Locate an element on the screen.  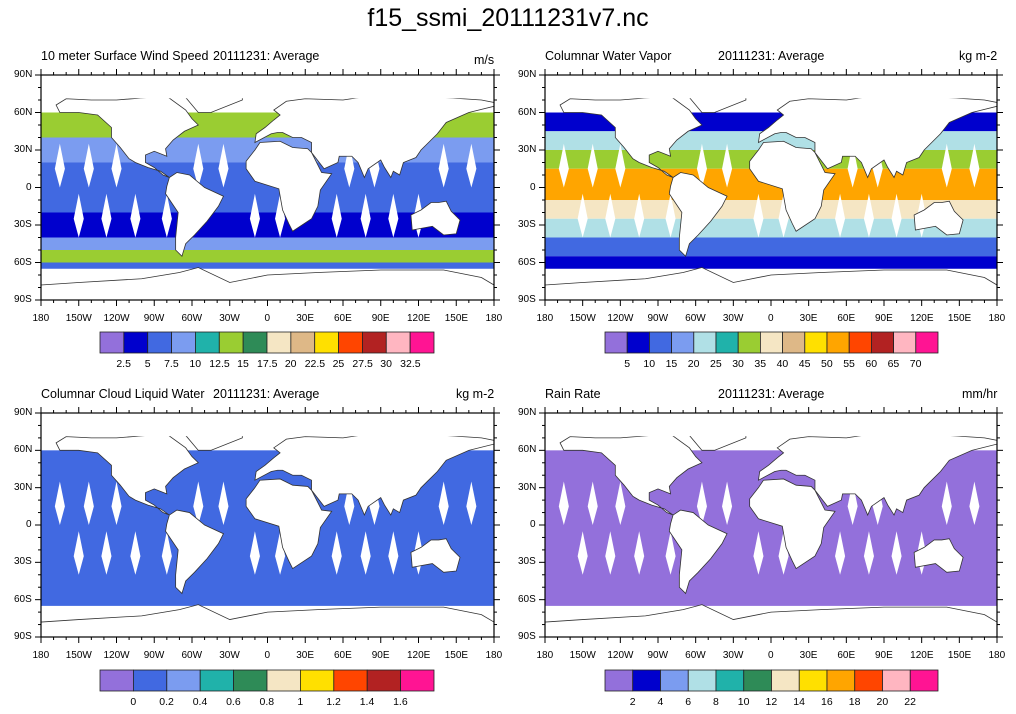
y-tick-label: 30S is located at coordinates (527, 562).